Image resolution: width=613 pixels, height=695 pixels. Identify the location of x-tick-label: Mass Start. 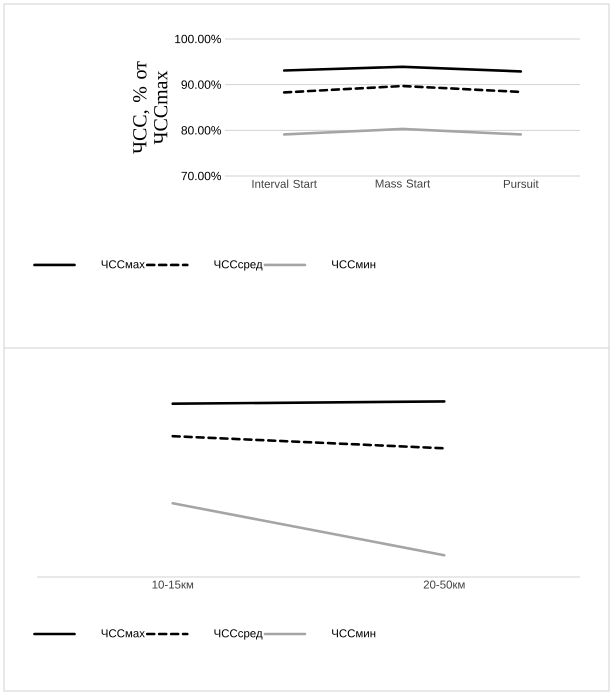
(403, 184).